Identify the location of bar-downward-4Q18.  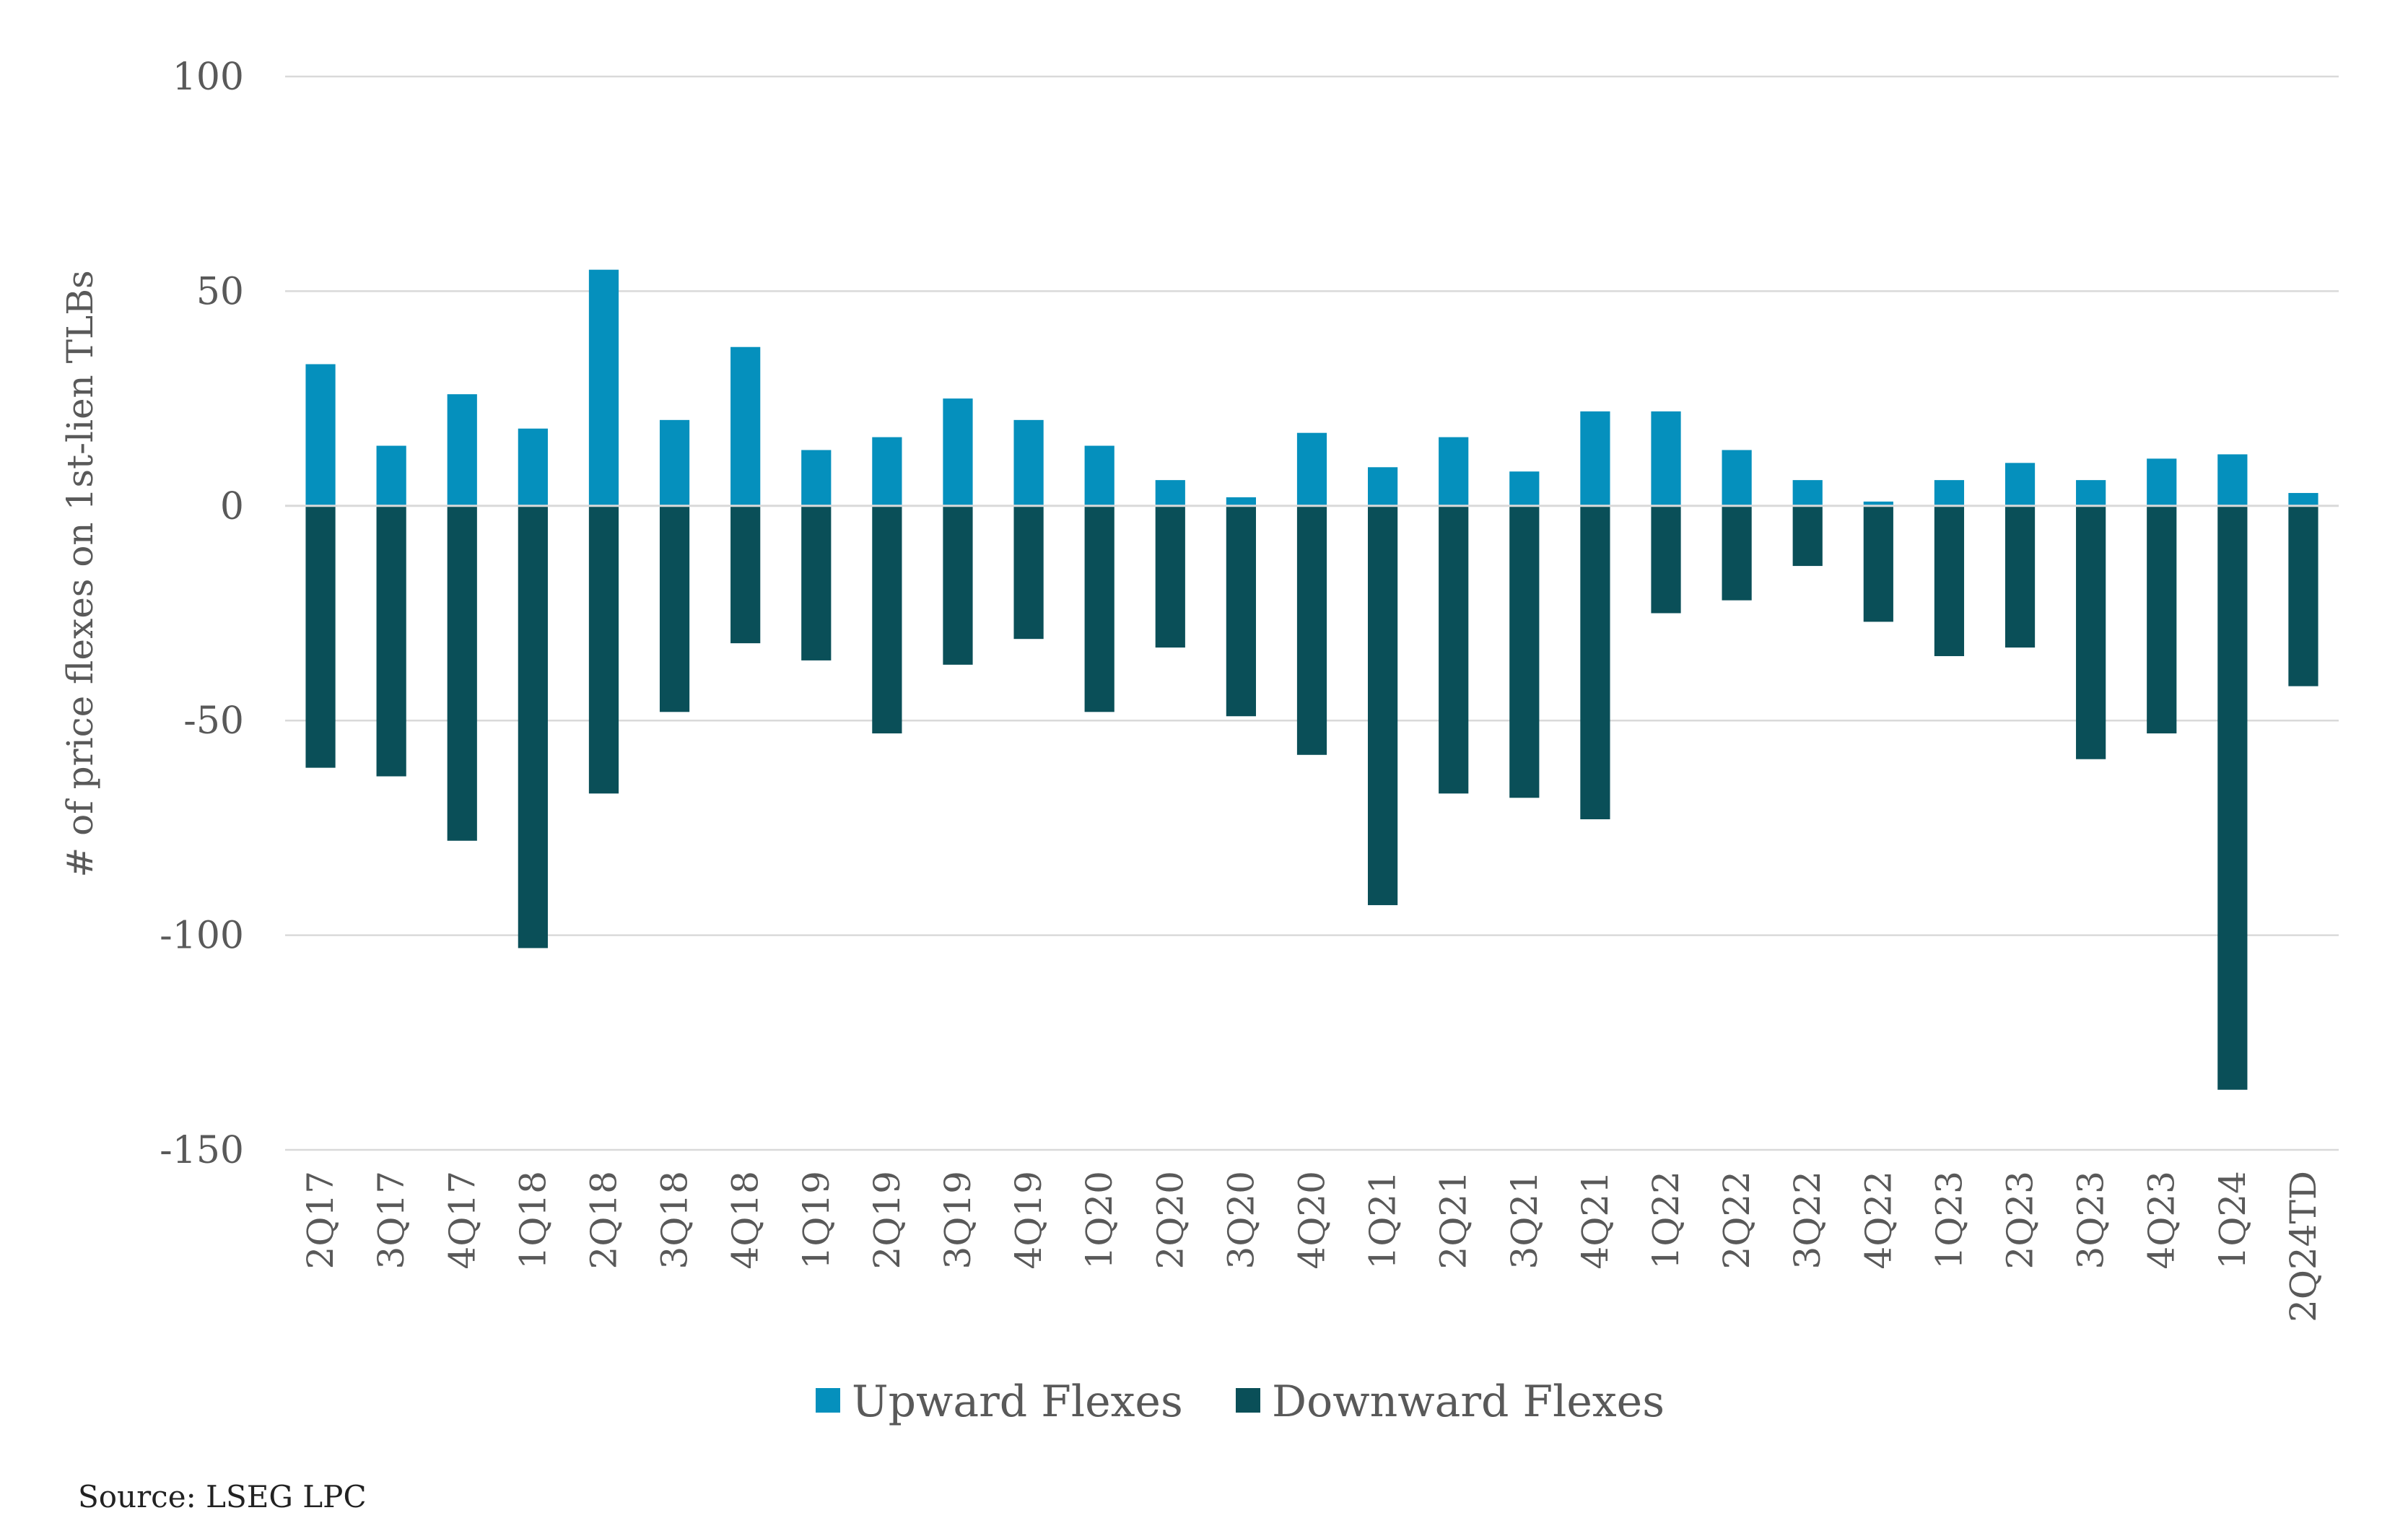
(746, 574).